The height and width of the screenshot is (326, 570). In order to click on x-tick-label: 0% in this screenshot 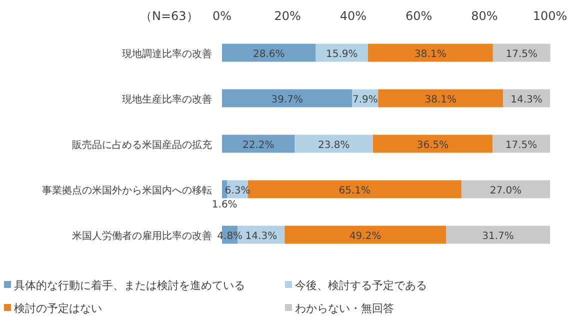, I will do `click(222, 16)`.